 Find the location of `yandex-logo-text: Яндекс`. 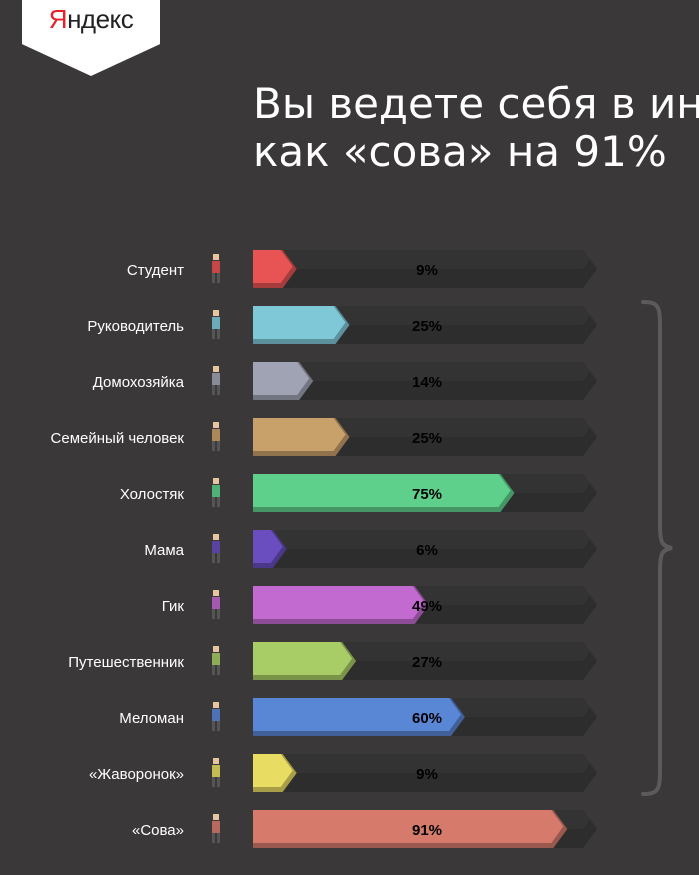

yandex-logo-text: Яндекс is located at coordinates (91, 19).